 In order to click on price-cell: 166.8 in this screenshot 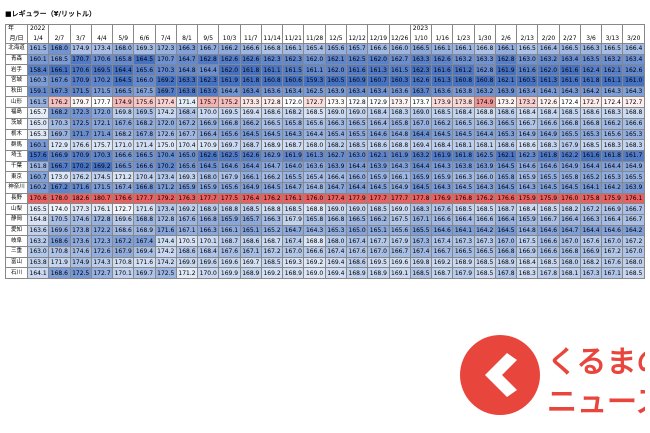, I will do `click(335, 220)`.